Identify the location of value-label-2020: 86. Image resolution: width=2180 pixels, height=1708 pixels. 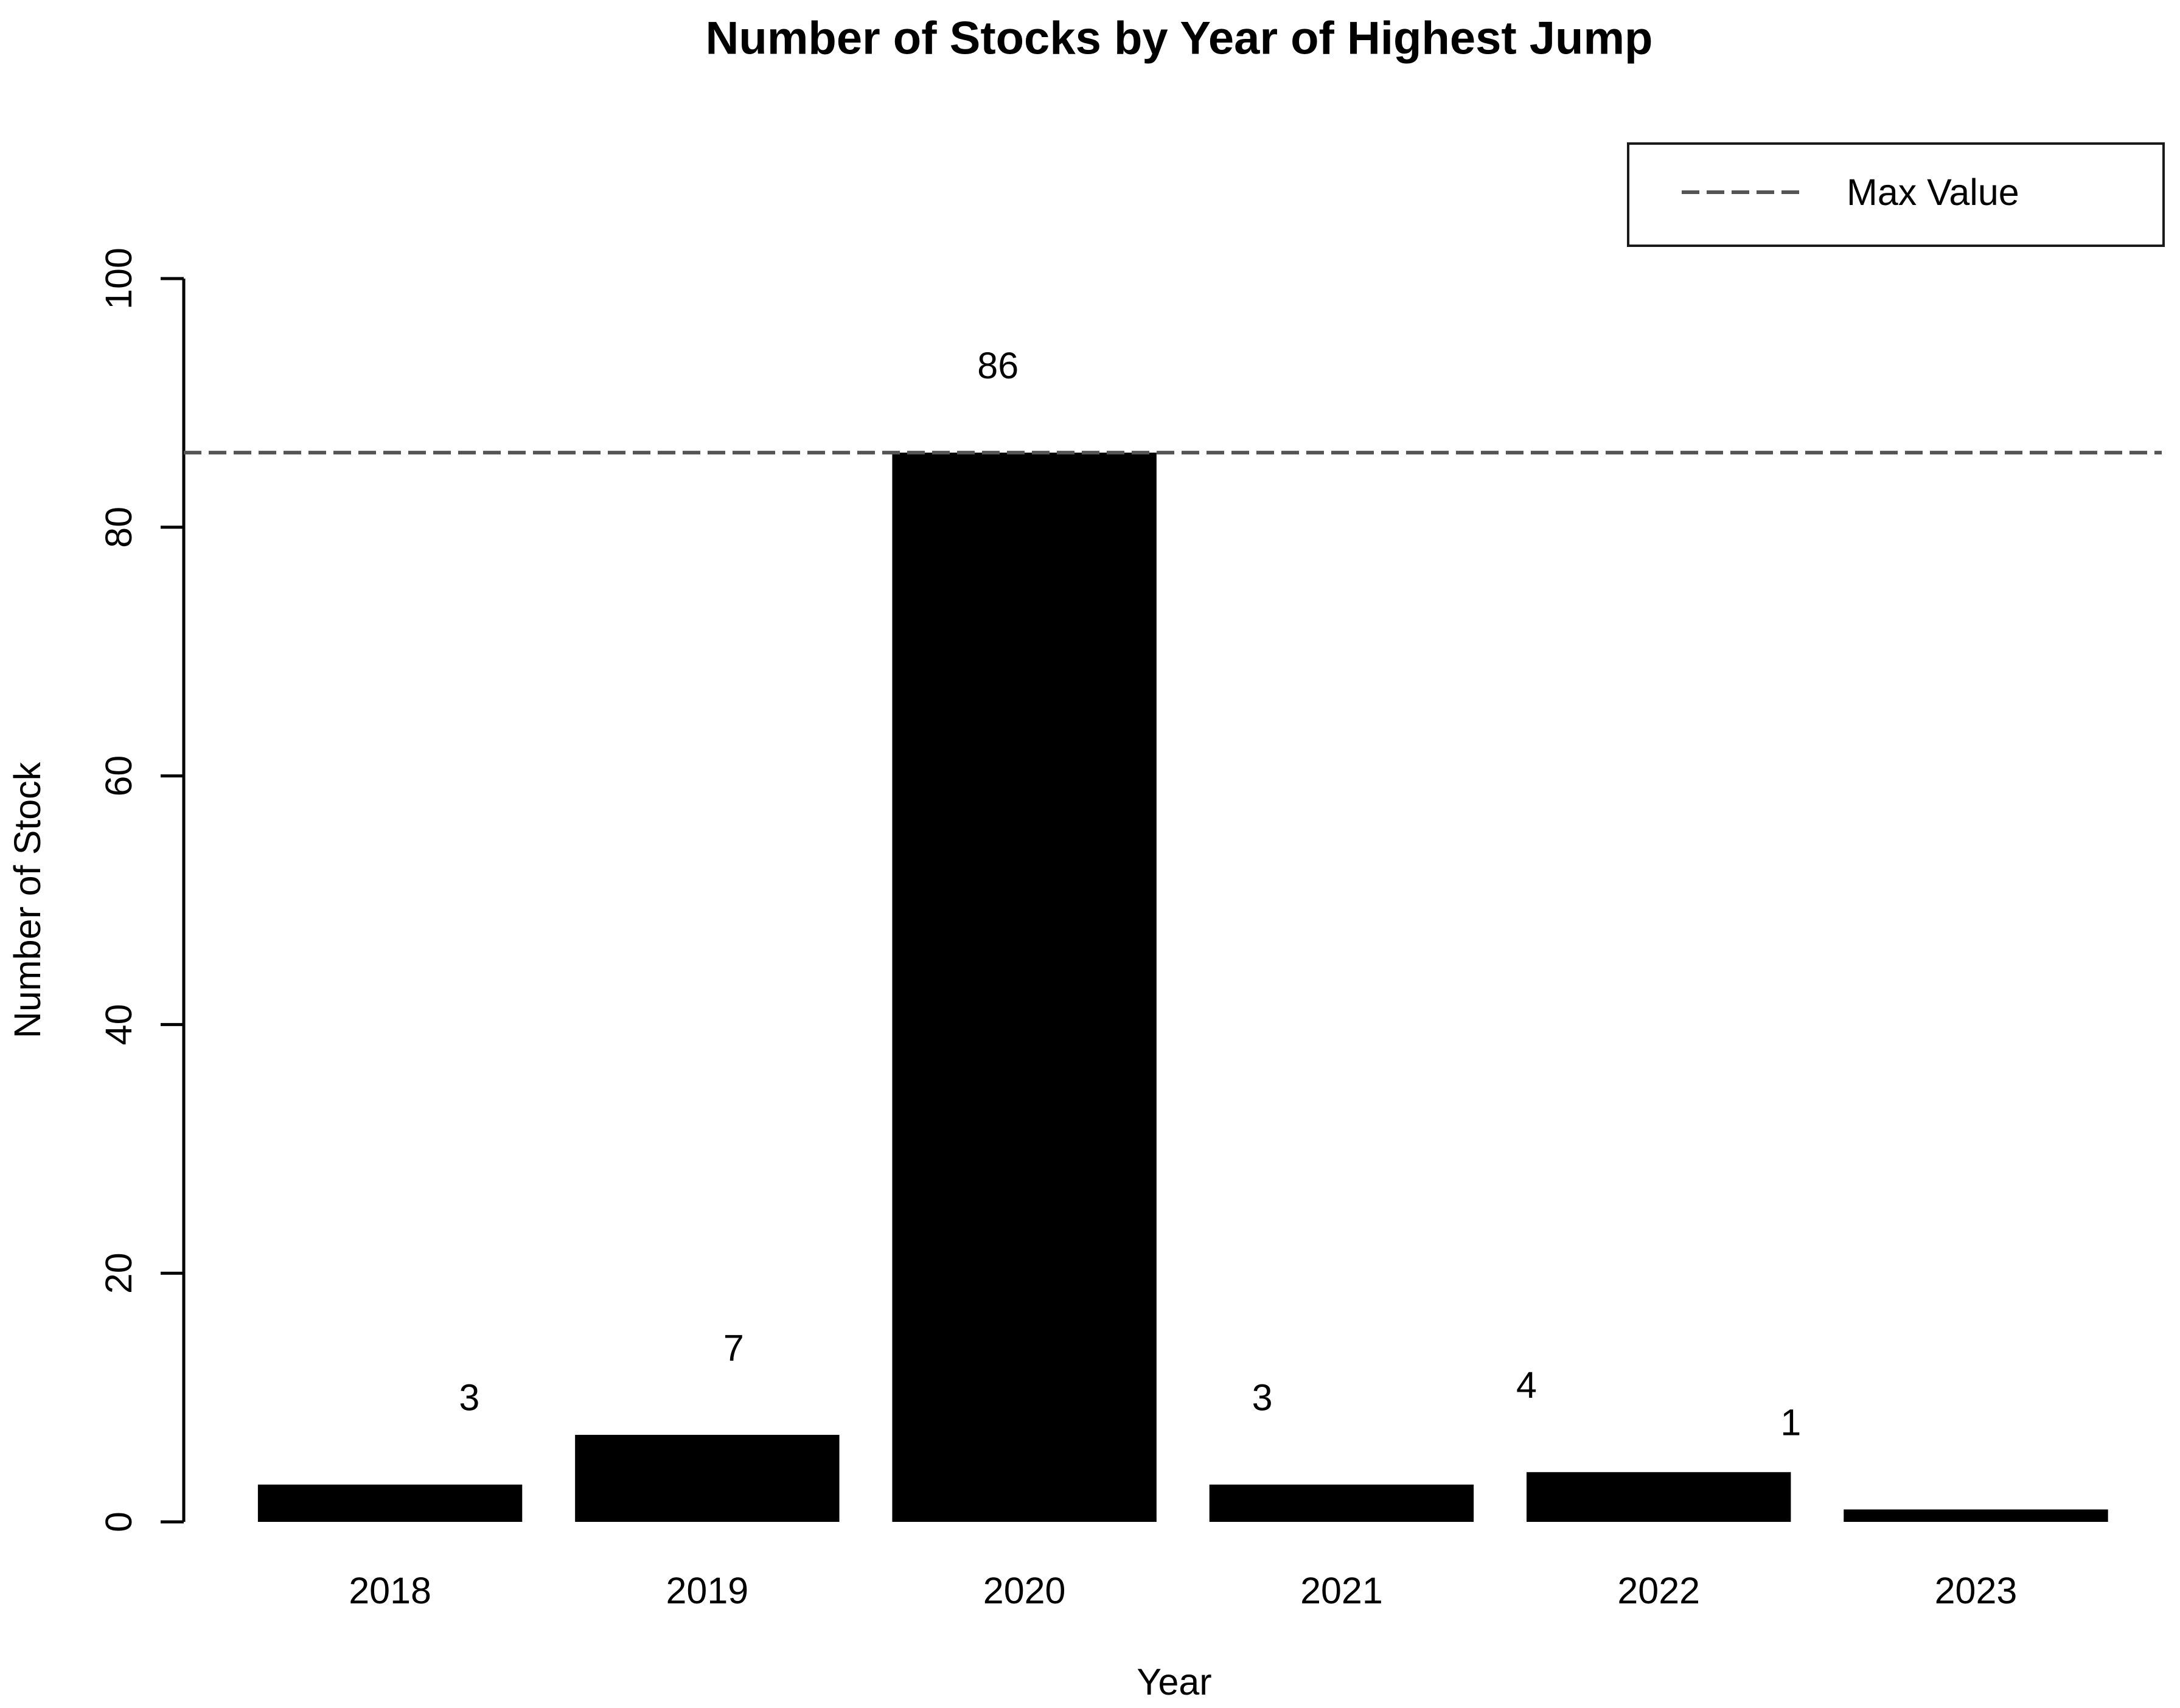
(998, 365).